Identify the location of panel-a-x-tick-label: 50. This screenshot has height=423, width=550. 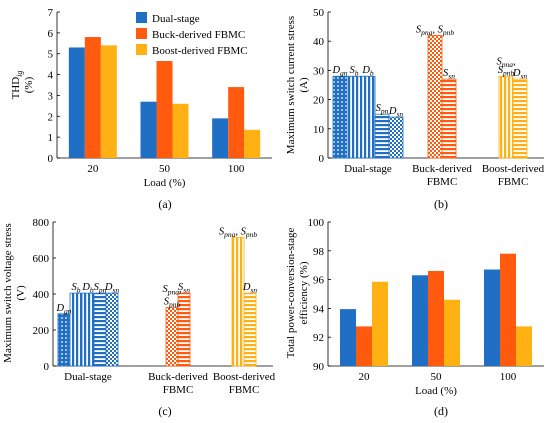
(165, 169).